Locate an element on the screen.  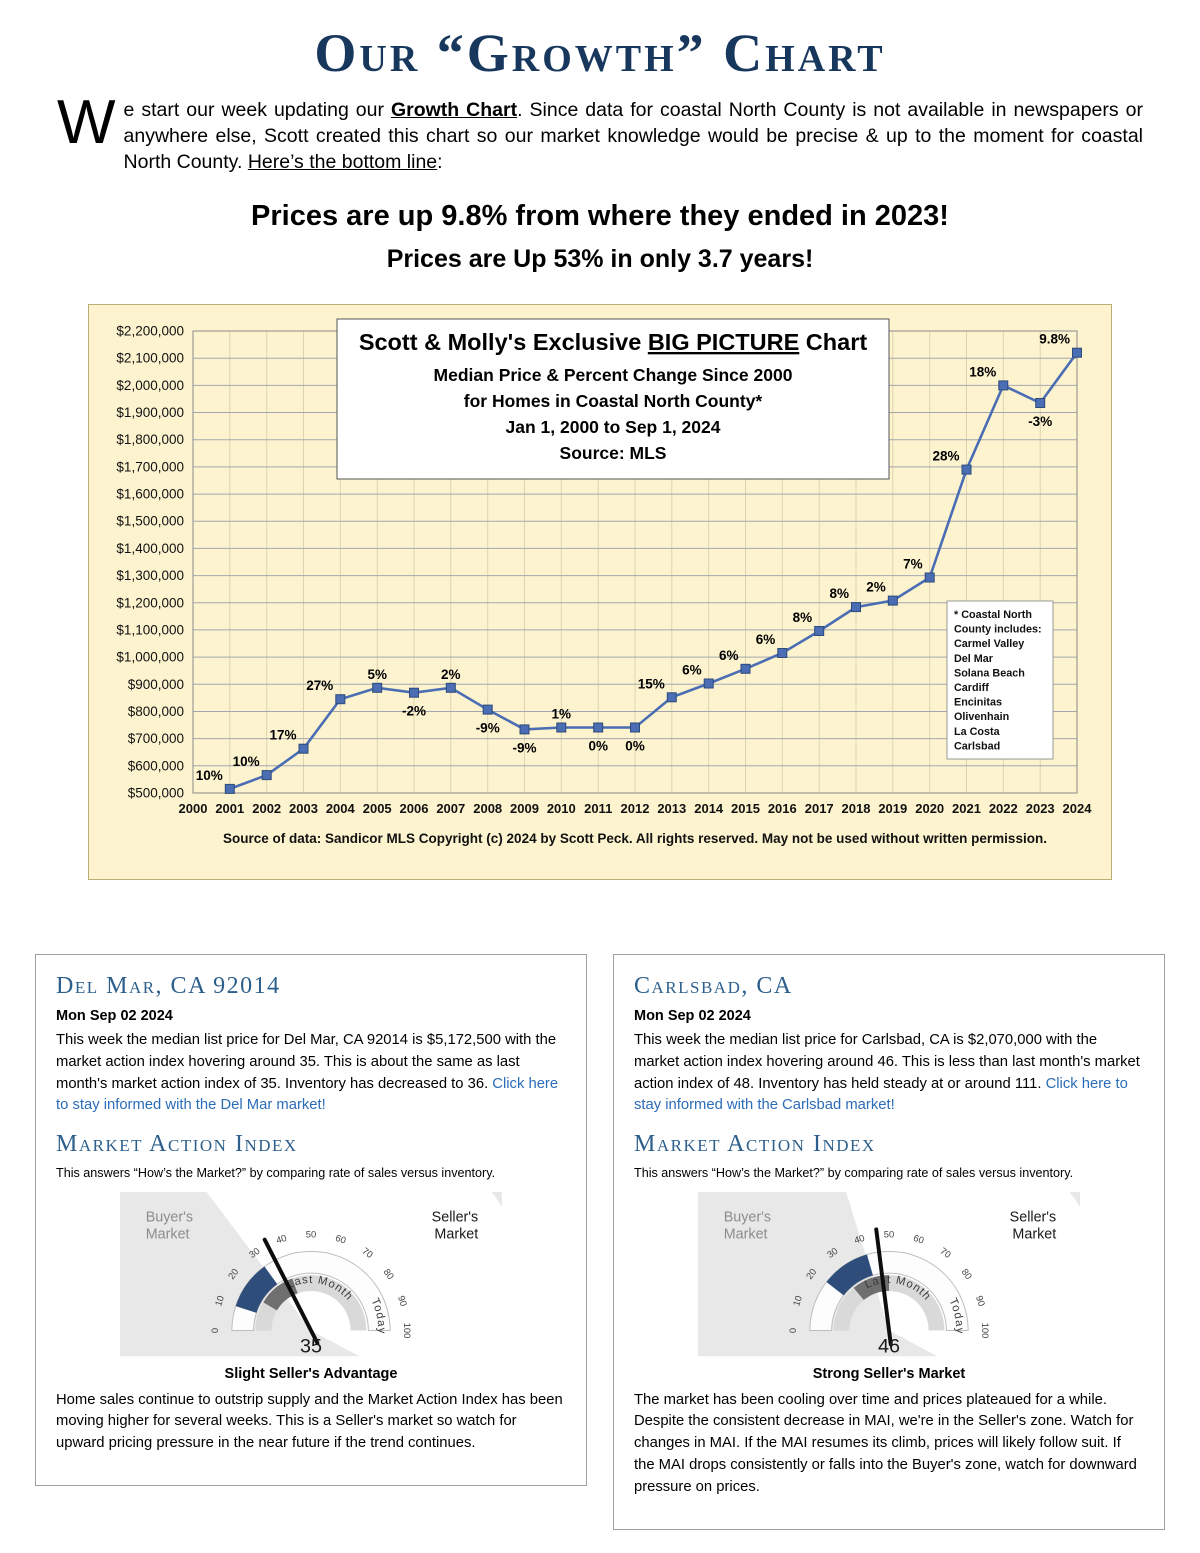
svg-text: 46 is located at coordinates (889, 1346).